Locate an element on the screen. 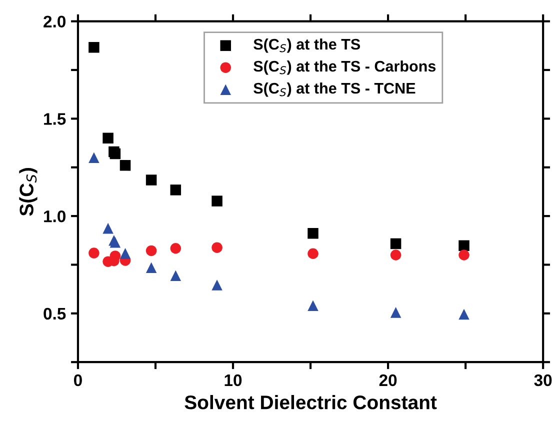 This screenshot has width=557, height=426. y-tick-label: 1.0 is located at coordinates (55, 216).